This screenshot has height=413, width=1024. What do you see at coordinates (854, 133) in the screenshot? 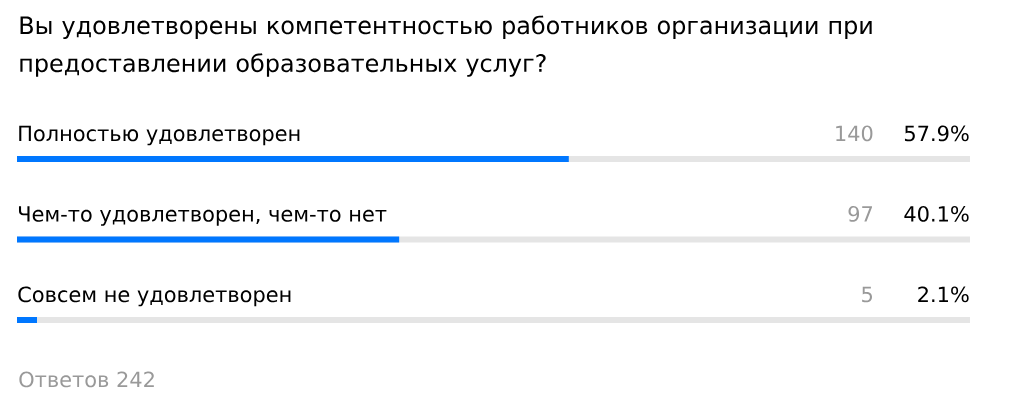
I see `annotation: 140` at bounding box center [854, 133].